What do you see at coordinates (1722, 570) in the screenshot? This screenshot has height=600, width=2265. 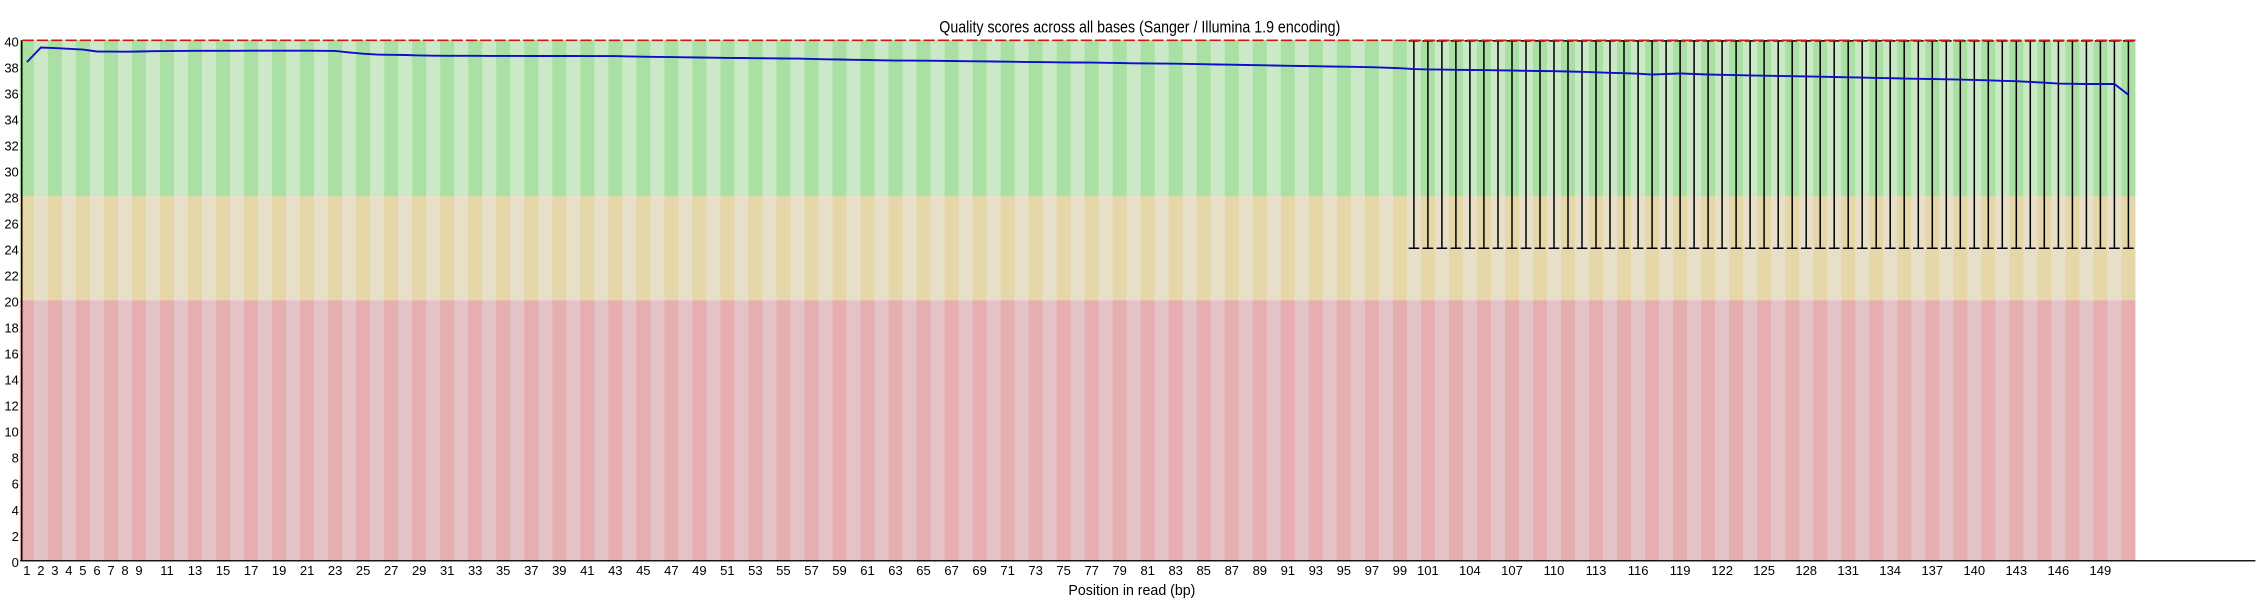 I see `svg-text: 122` at bounding box center [1722, 570].